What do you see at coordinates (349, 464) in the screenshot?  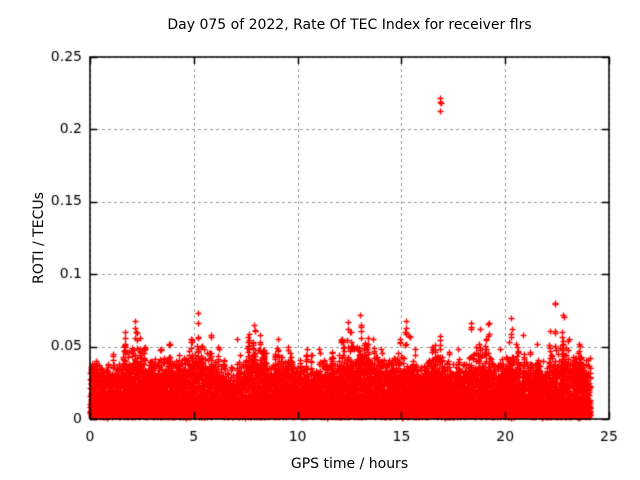 I see `x-axis-label: GPS time / hours` at bounding box center [349, 464].